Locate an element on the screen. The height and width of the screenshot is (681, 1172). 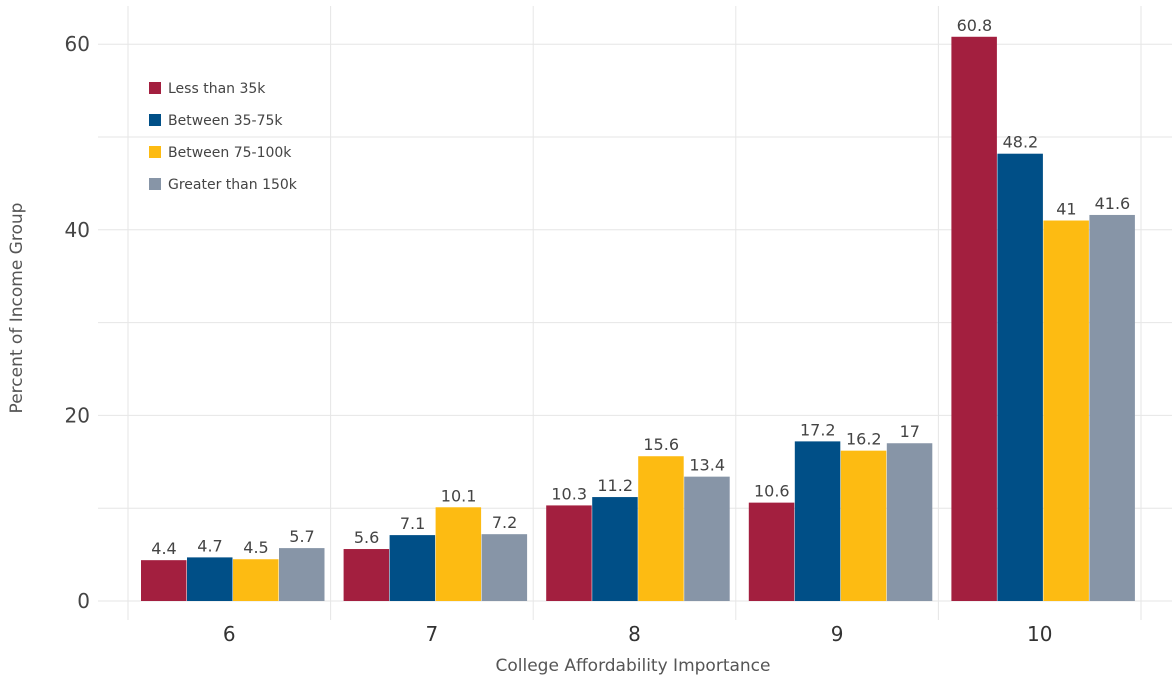
y-tick-label: 20 is located at coordinates (77, 415).